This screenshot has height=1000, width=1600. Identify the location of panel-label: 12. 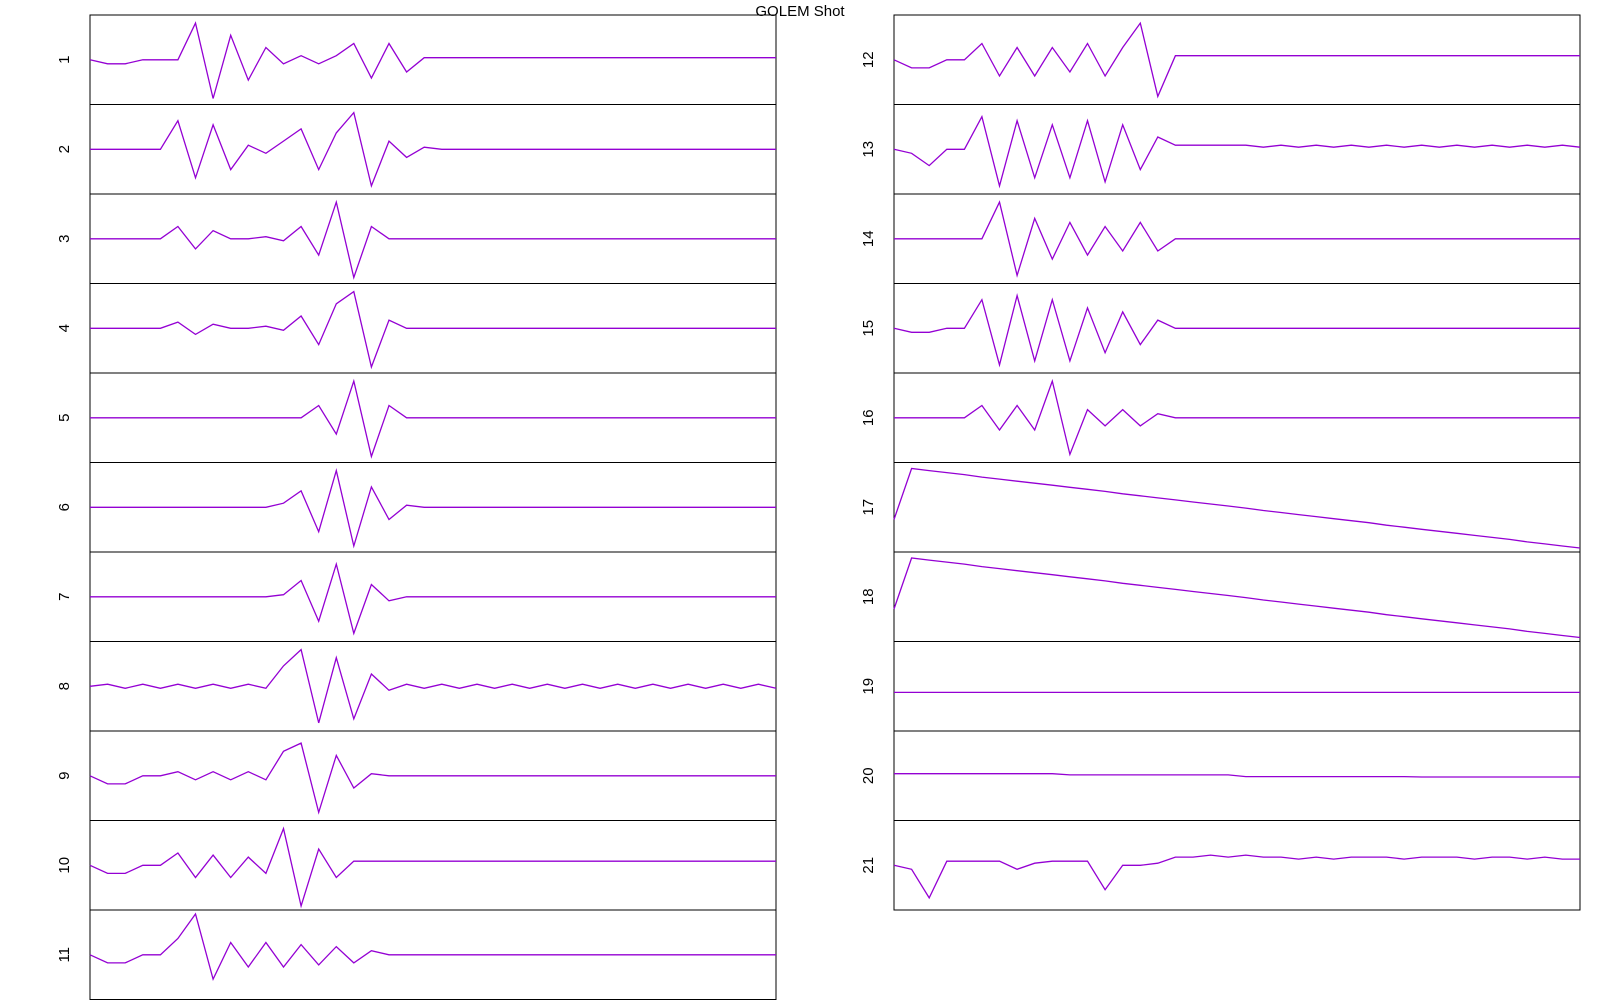
(868, 59).